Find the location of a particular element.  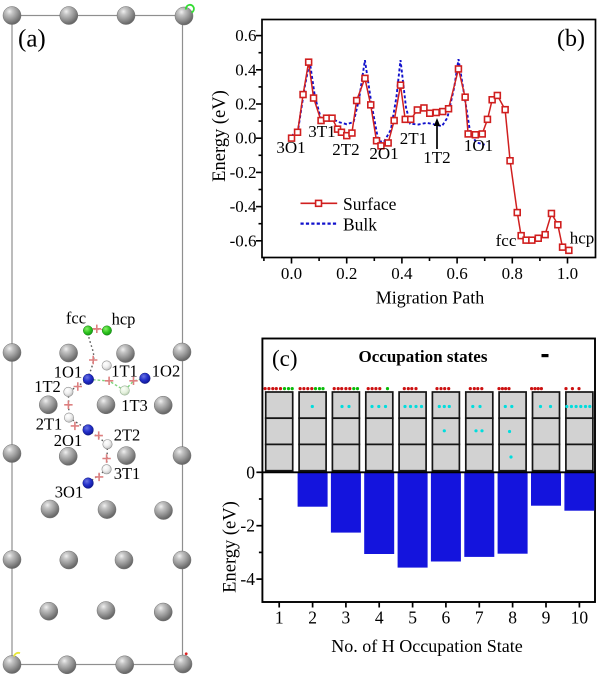

svg-text: 3 is located at coordinates (346, 618).